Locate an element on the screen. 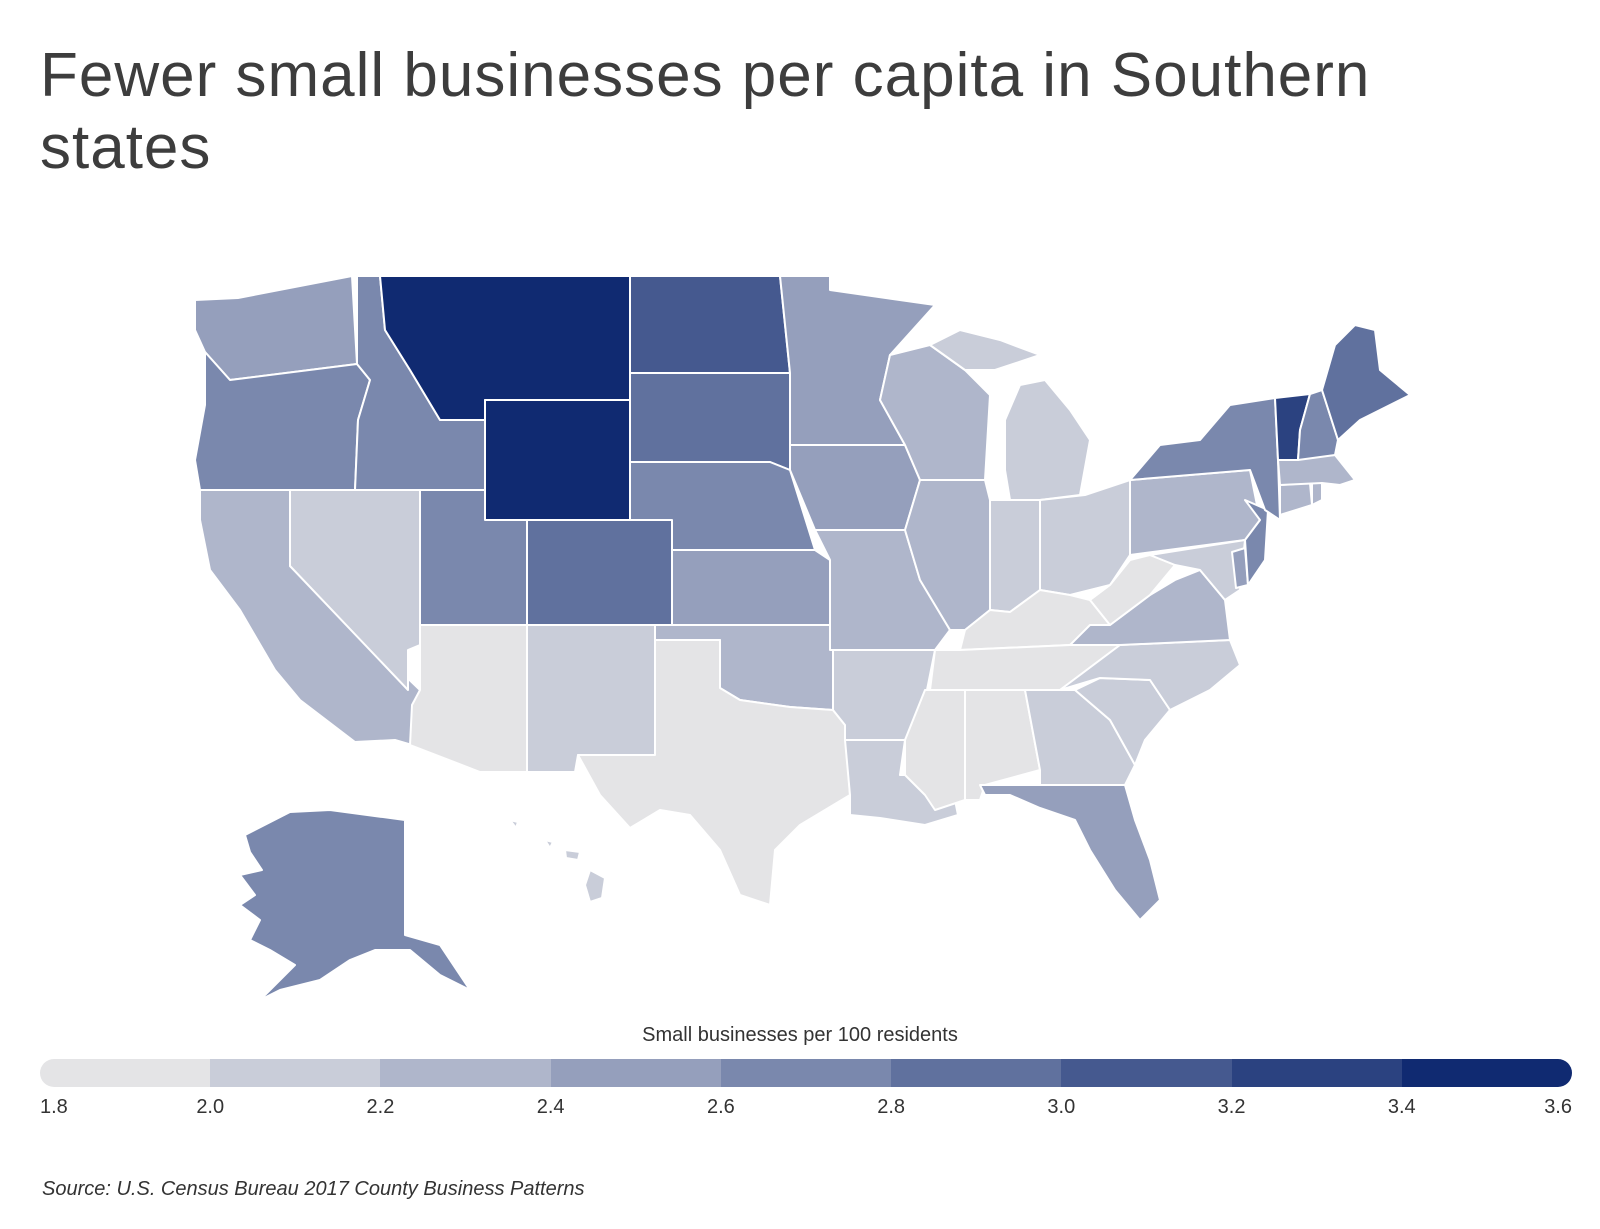 Image resolution: width=1600 pixels, height=1229 pixels. state-ME is located at coordinates (1366, 382).